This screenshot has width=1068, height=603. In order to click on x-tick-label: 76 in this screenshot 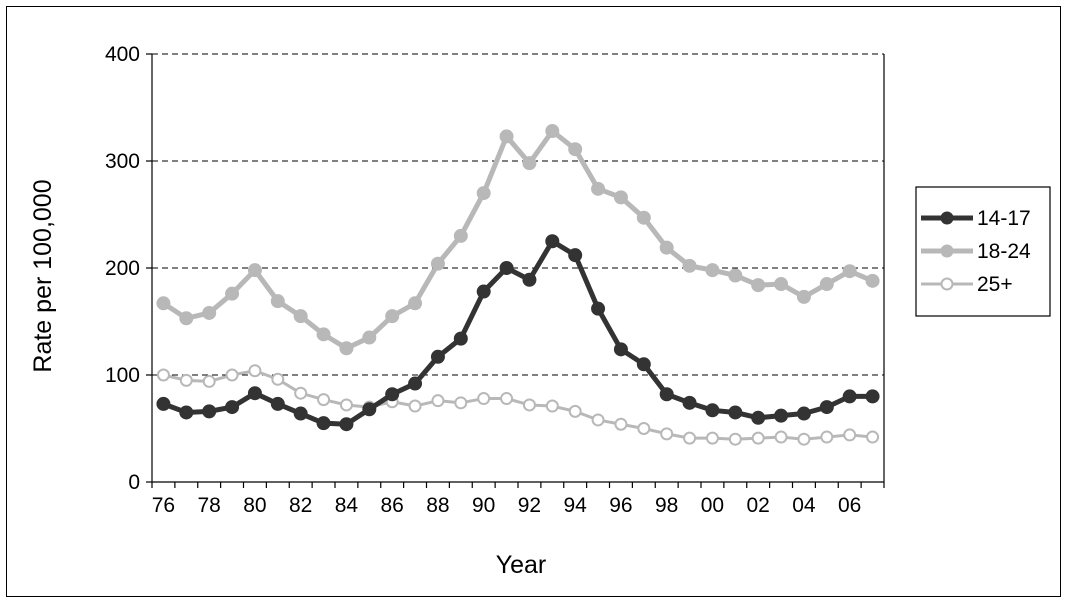, I will do `click(163, 505)`.